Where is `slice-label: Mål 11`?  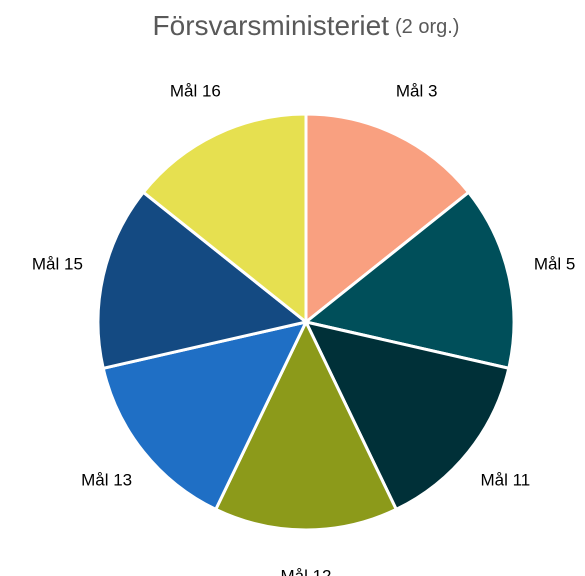
slice-label: Mål 11 is located at coordinates (505, 479).